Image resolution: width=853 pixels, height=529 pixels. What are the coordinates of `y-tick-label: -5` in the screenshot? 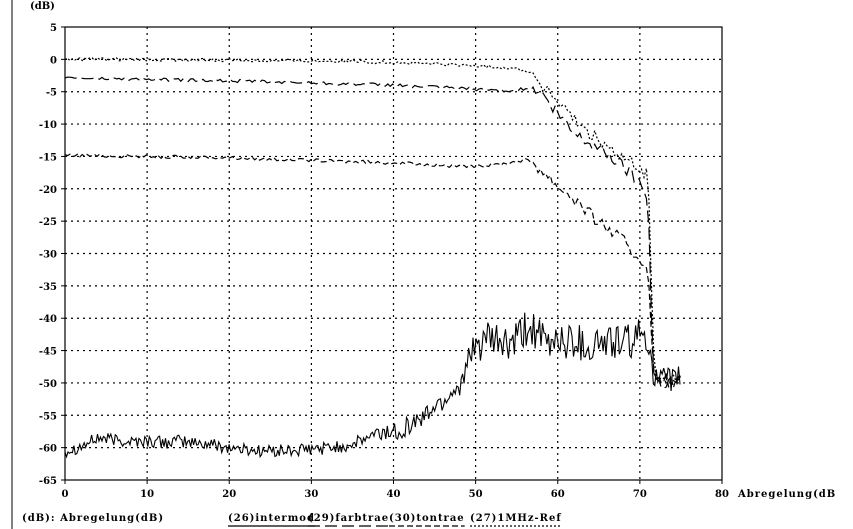 It's located at (51, 93).